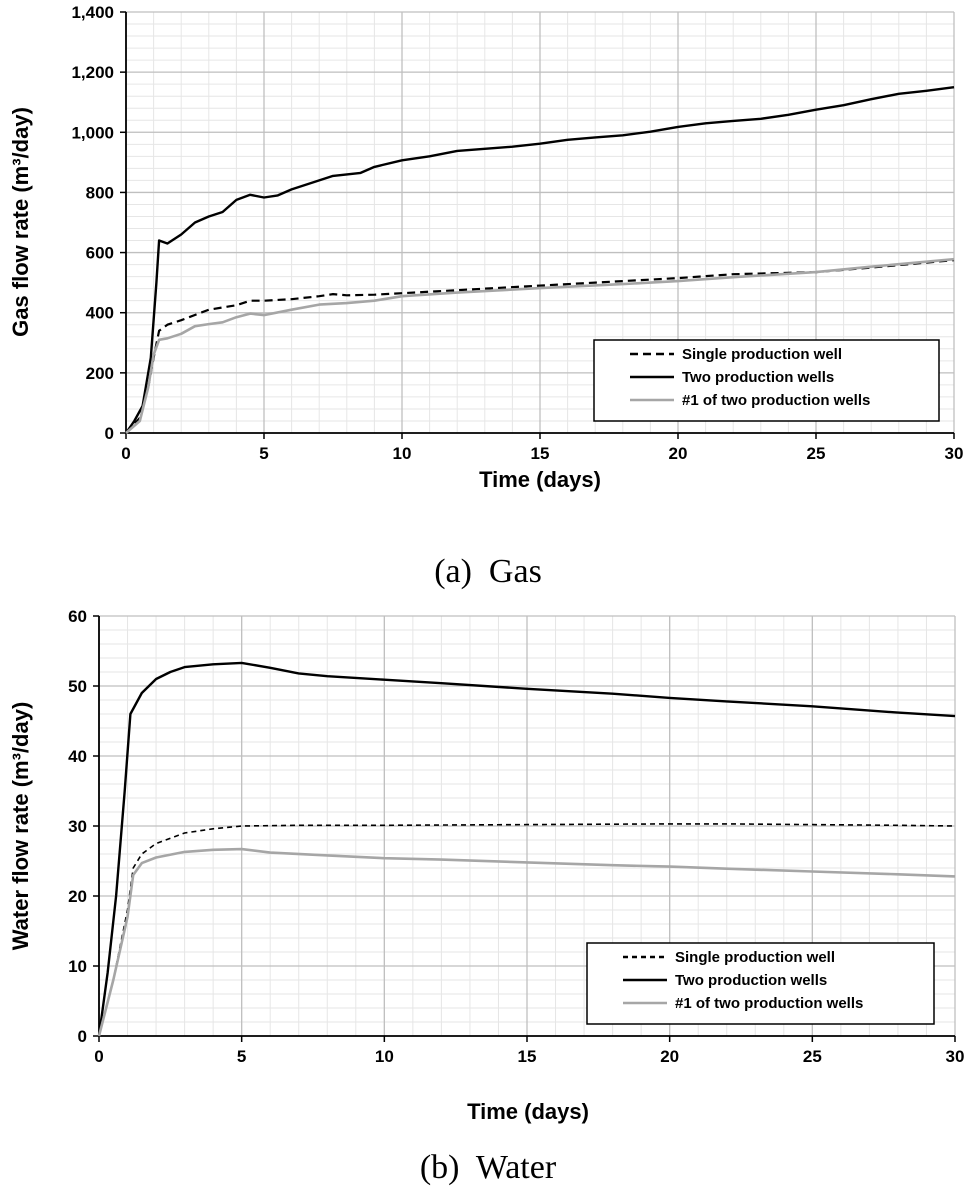 This screenshot has width=976, height=1191. Describe the element at coordinates (77, 826) in the screenshot. I see `y-tick-label: 30` at that location.